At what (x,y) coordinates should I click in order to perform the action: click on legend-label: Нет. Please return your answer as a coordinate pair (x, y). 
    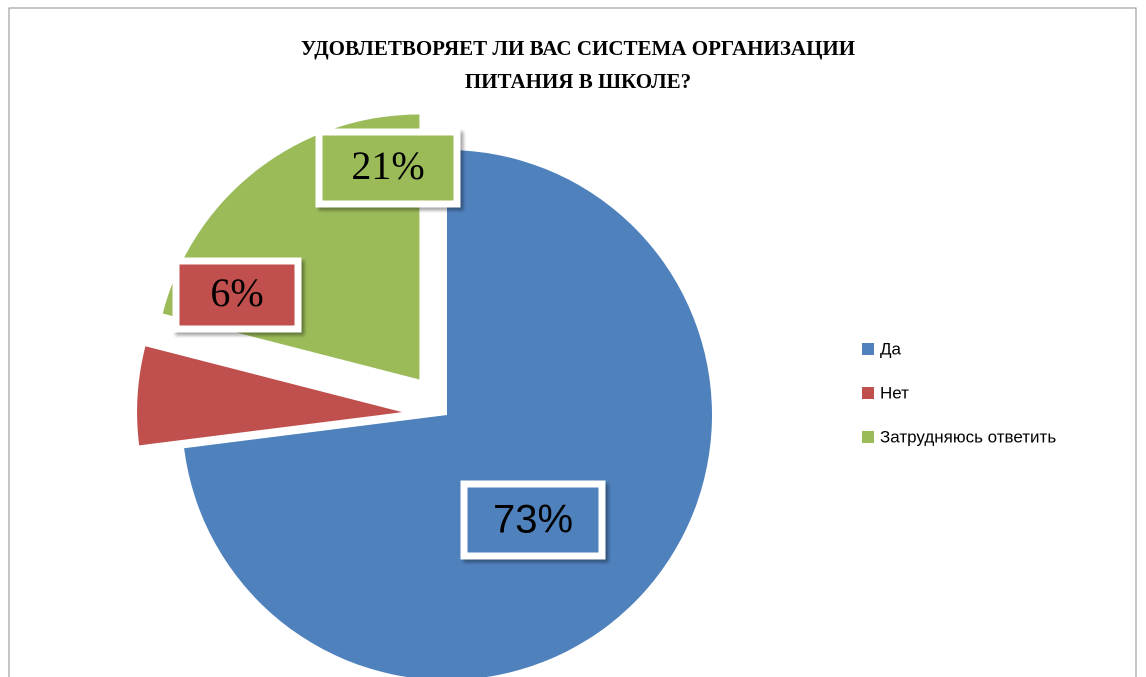
    Looking at the image, I should click on (894, 392).